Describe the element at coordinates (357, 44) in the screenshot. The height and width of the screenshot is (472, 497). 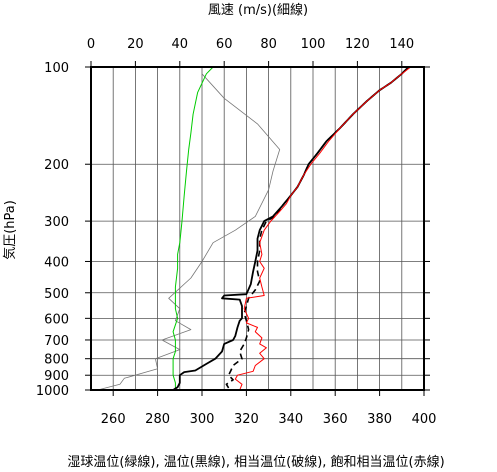
I see `top-tick-label: 120` at that location.